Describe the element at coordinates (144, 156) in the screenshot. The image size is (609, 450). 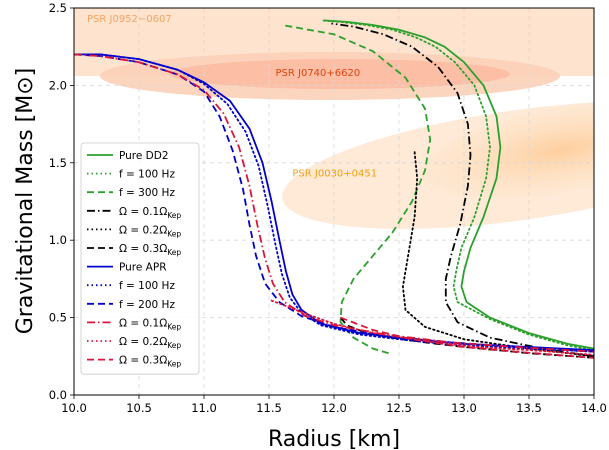
I see `legend-label: Pure DD2` at that location.